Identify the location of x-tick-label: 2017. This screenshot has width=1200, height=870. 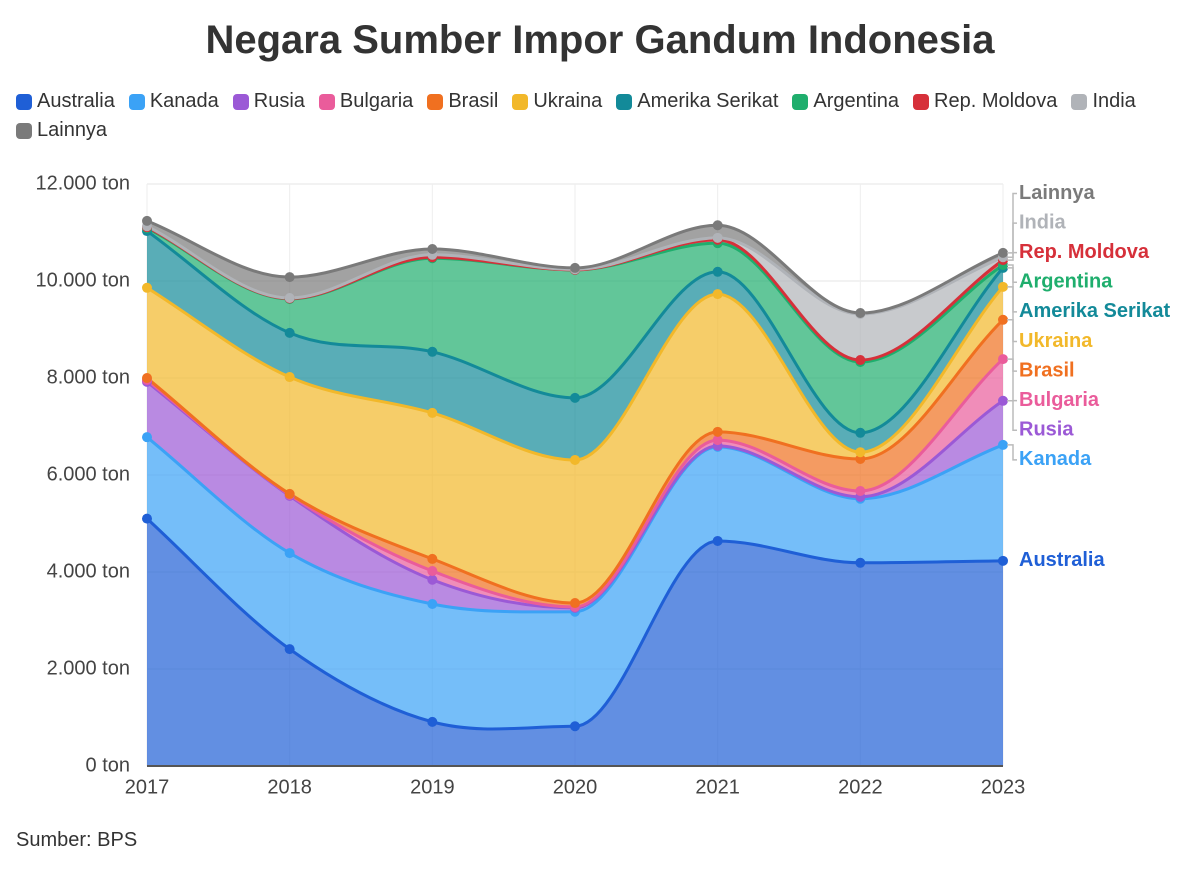
(147, 787).